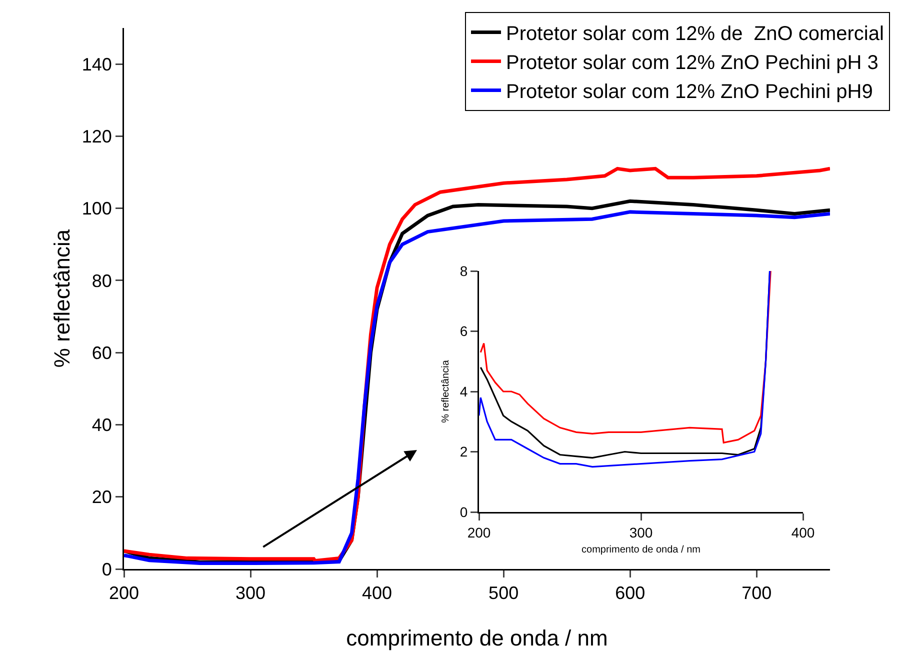 This screenshot has height=657, width=902. Describe the element at coordinates (102, 497) in the screenshot. I see `y-tick-label: 20` at that location.